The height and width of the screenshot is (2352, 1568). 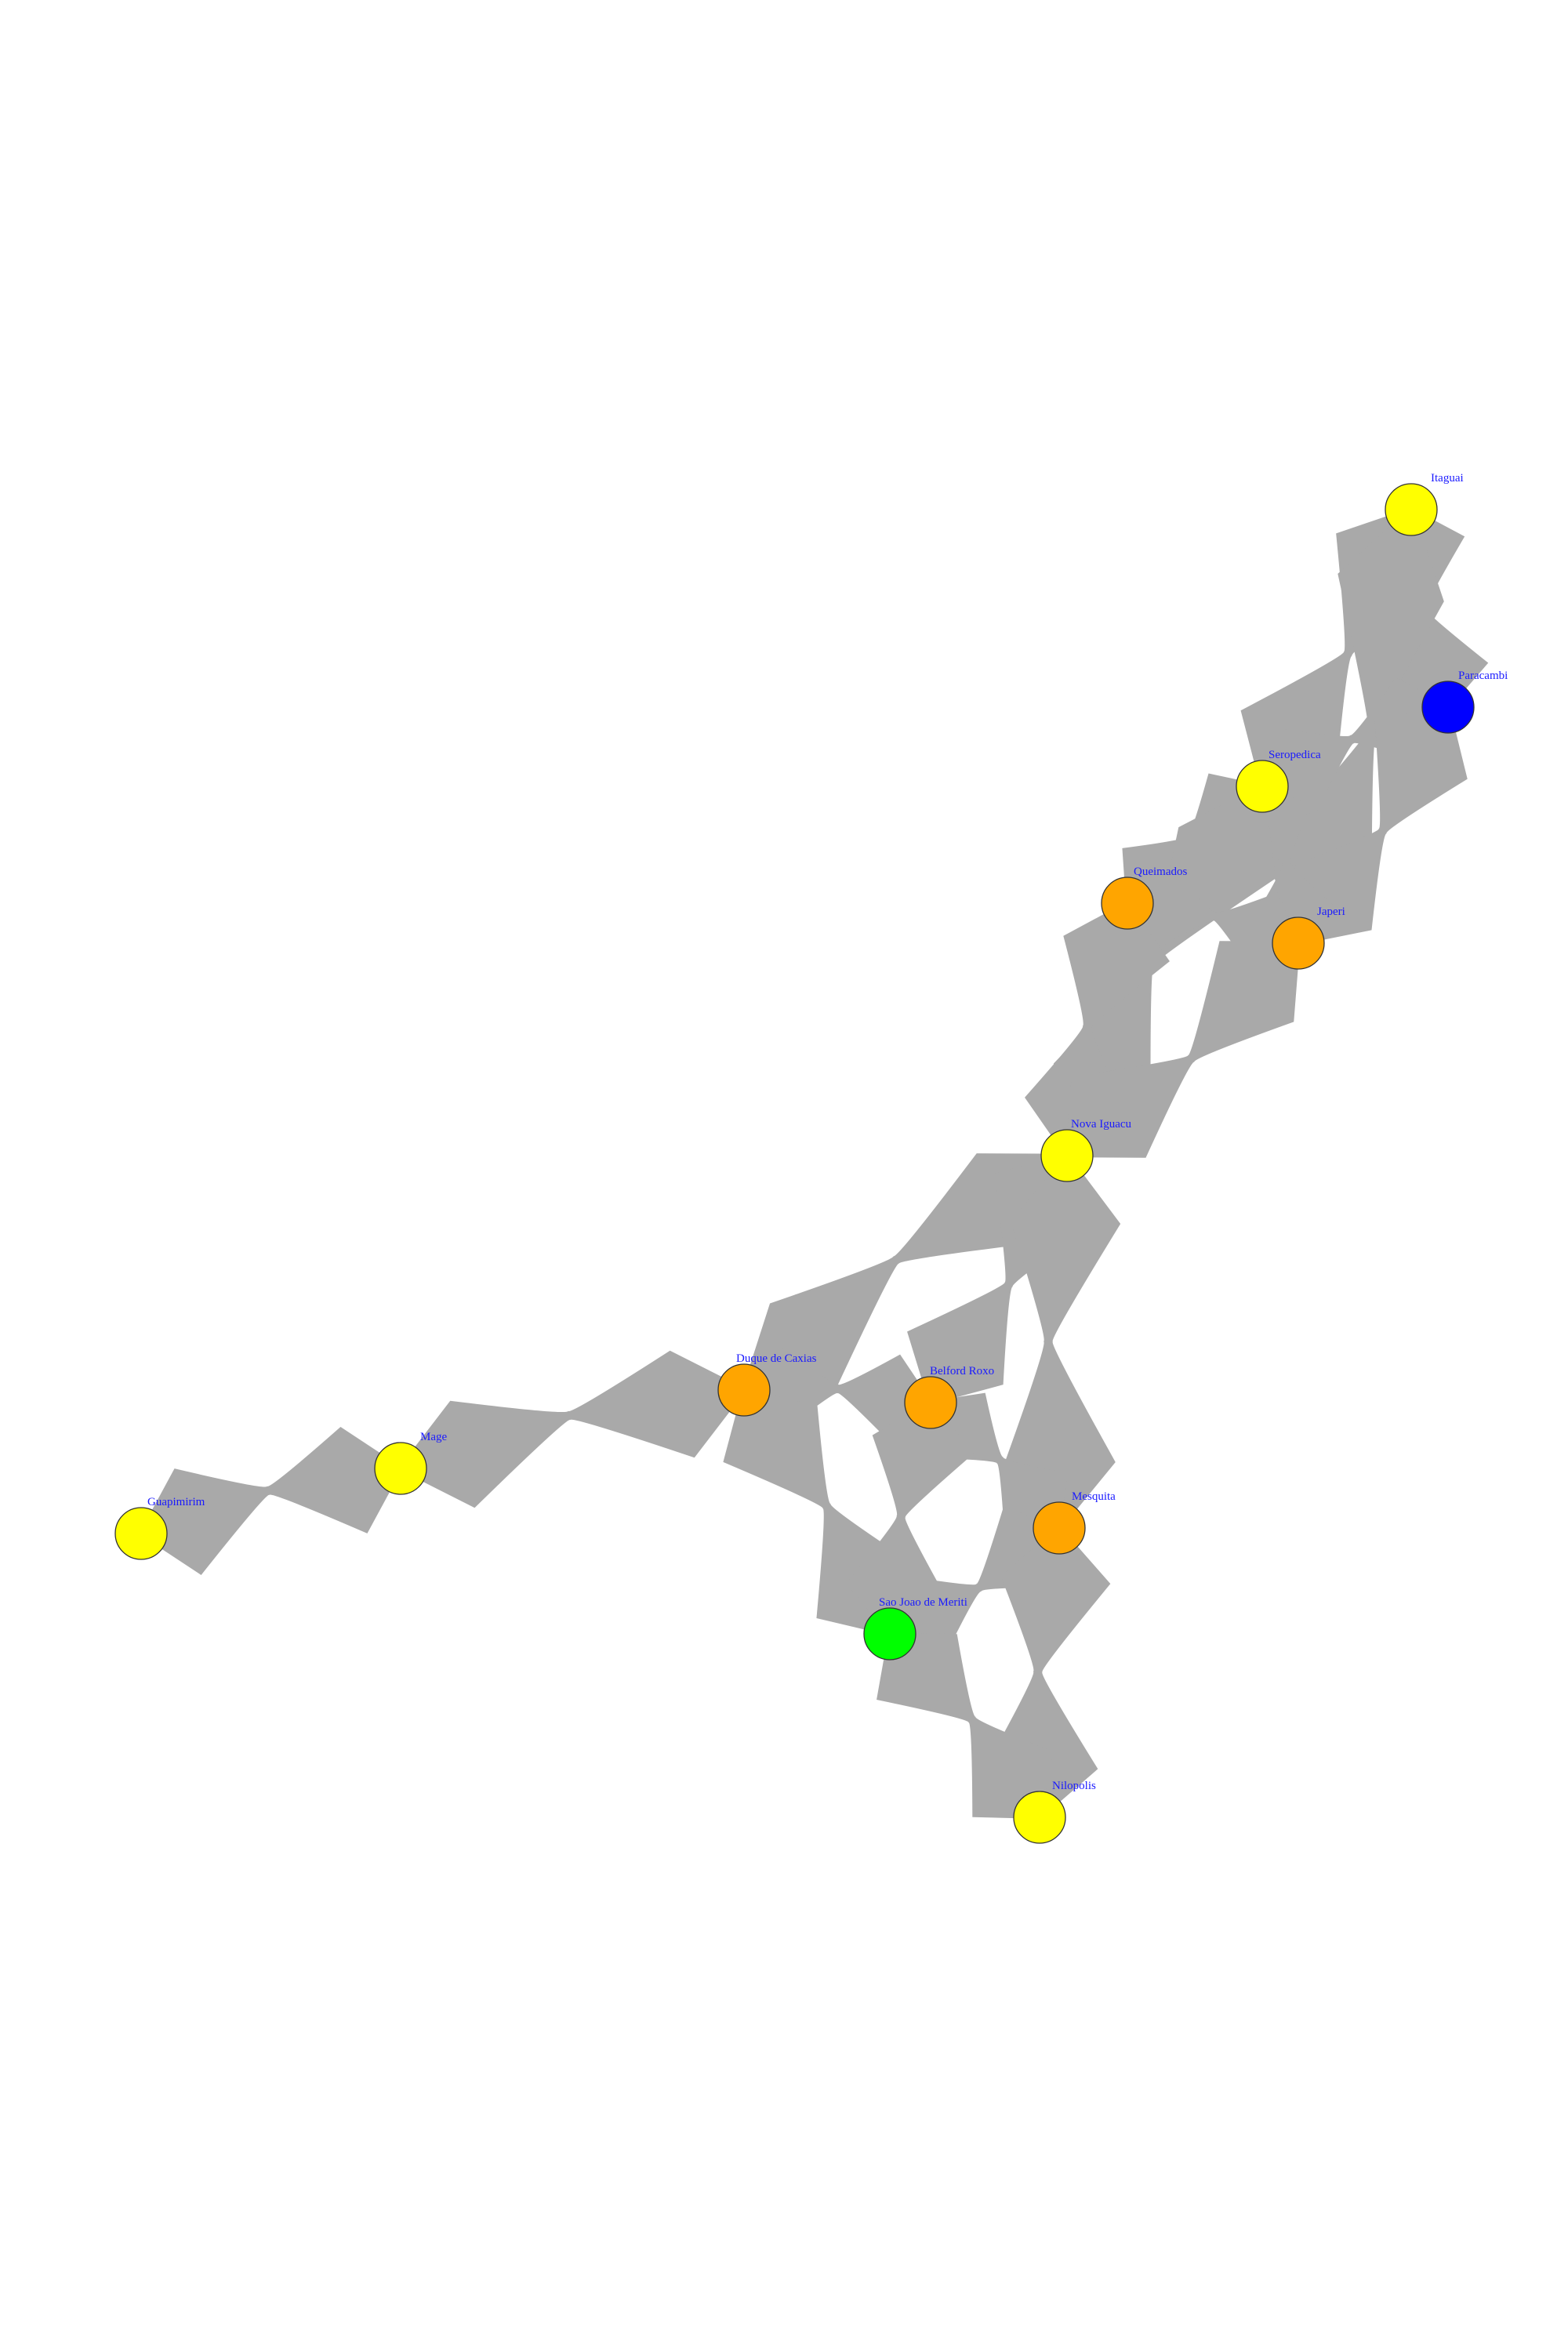 I want to click on node-sao-joao-de-meriti: Sao Joao de Meriti, so click(x=915, y=1628).